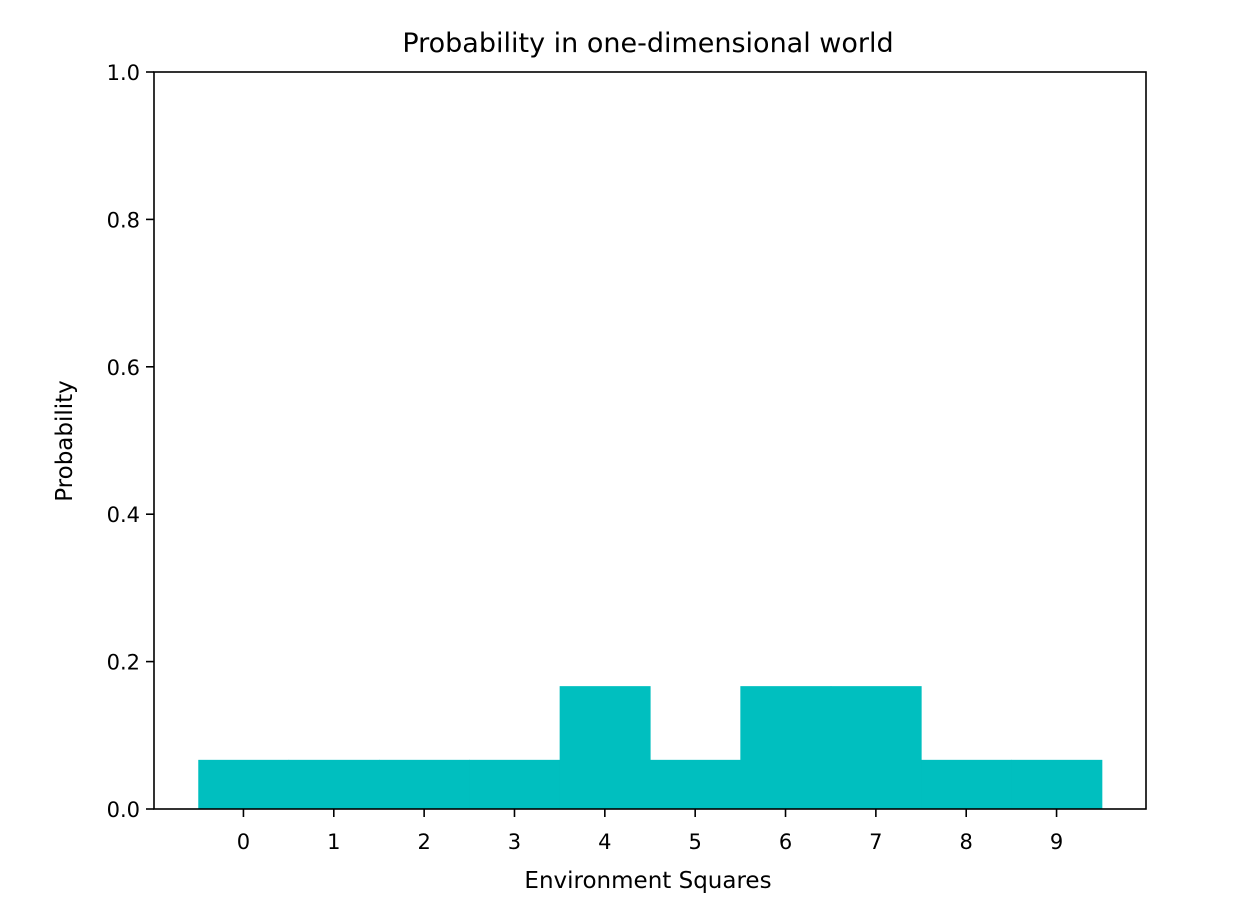 The width and height of the screenshot is (1241, 903). What do you see at coordinates (647, 43) in the screenshot?
I see `chart-title: Probability in one-dimensional world` at bounding box center [647, 43].